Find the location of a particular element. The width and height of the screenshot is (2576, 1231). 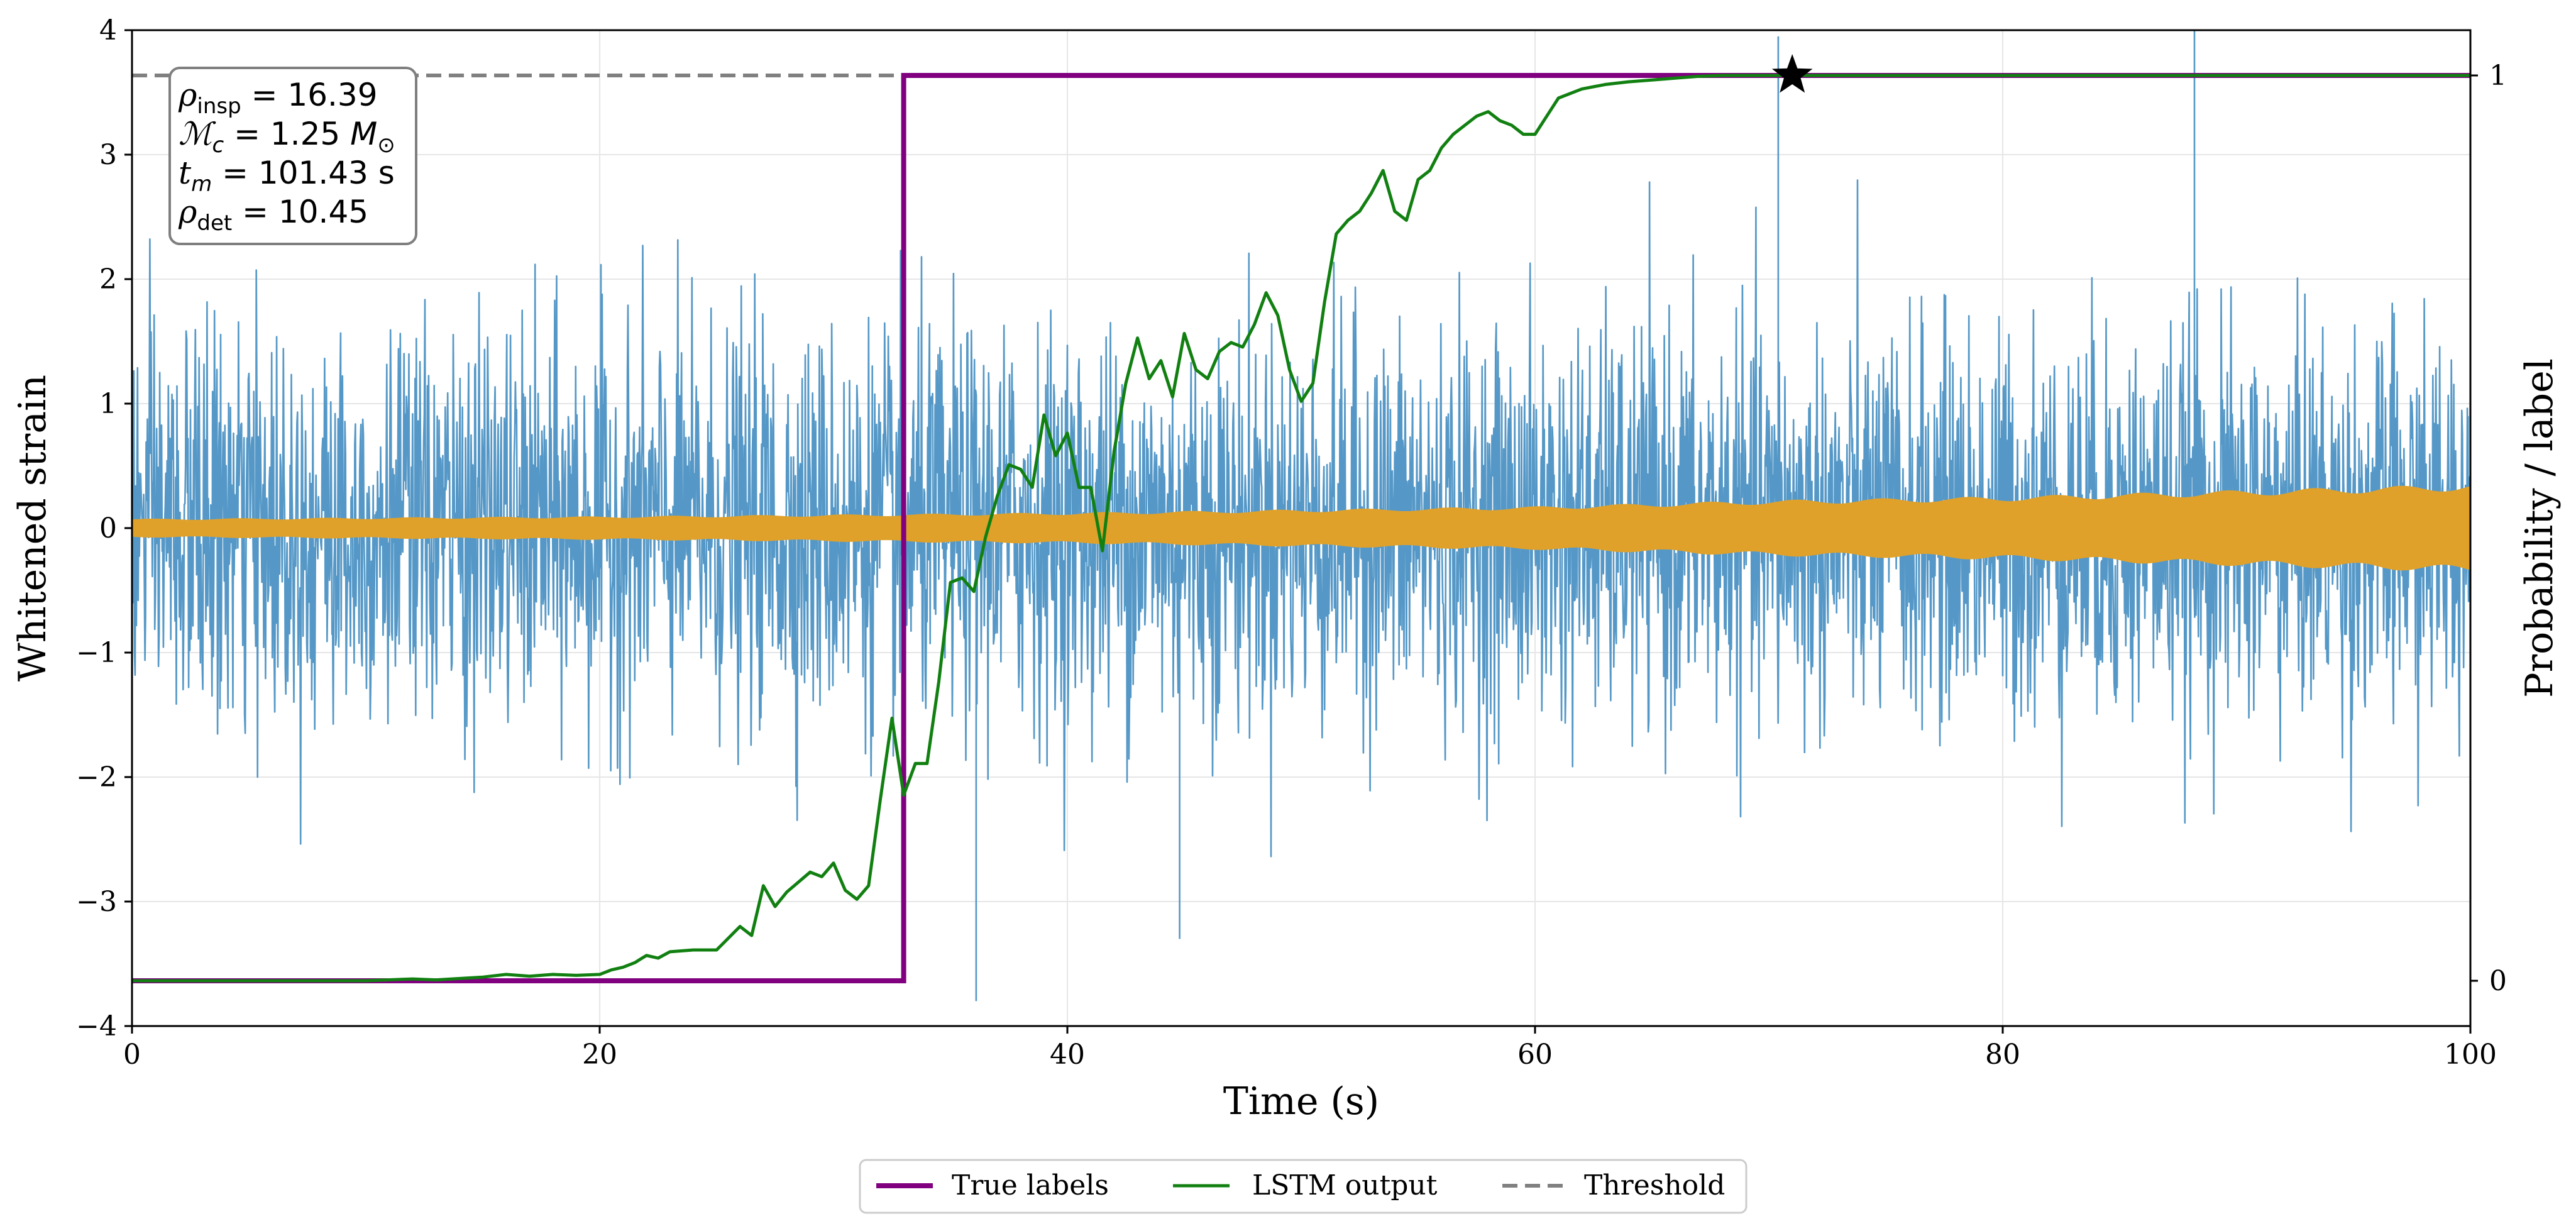

y-tick-label: 0 is located at coordinates (108, 528).